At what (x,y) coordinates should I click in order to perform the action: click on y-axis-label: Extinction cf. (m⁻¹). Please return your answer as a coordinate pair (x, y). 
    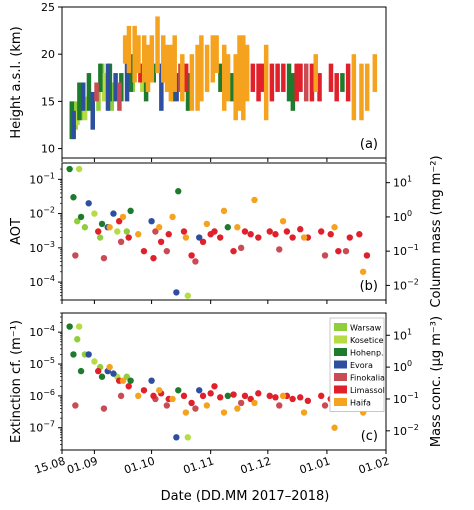
    Looking at the image, I should click on (16, 381).